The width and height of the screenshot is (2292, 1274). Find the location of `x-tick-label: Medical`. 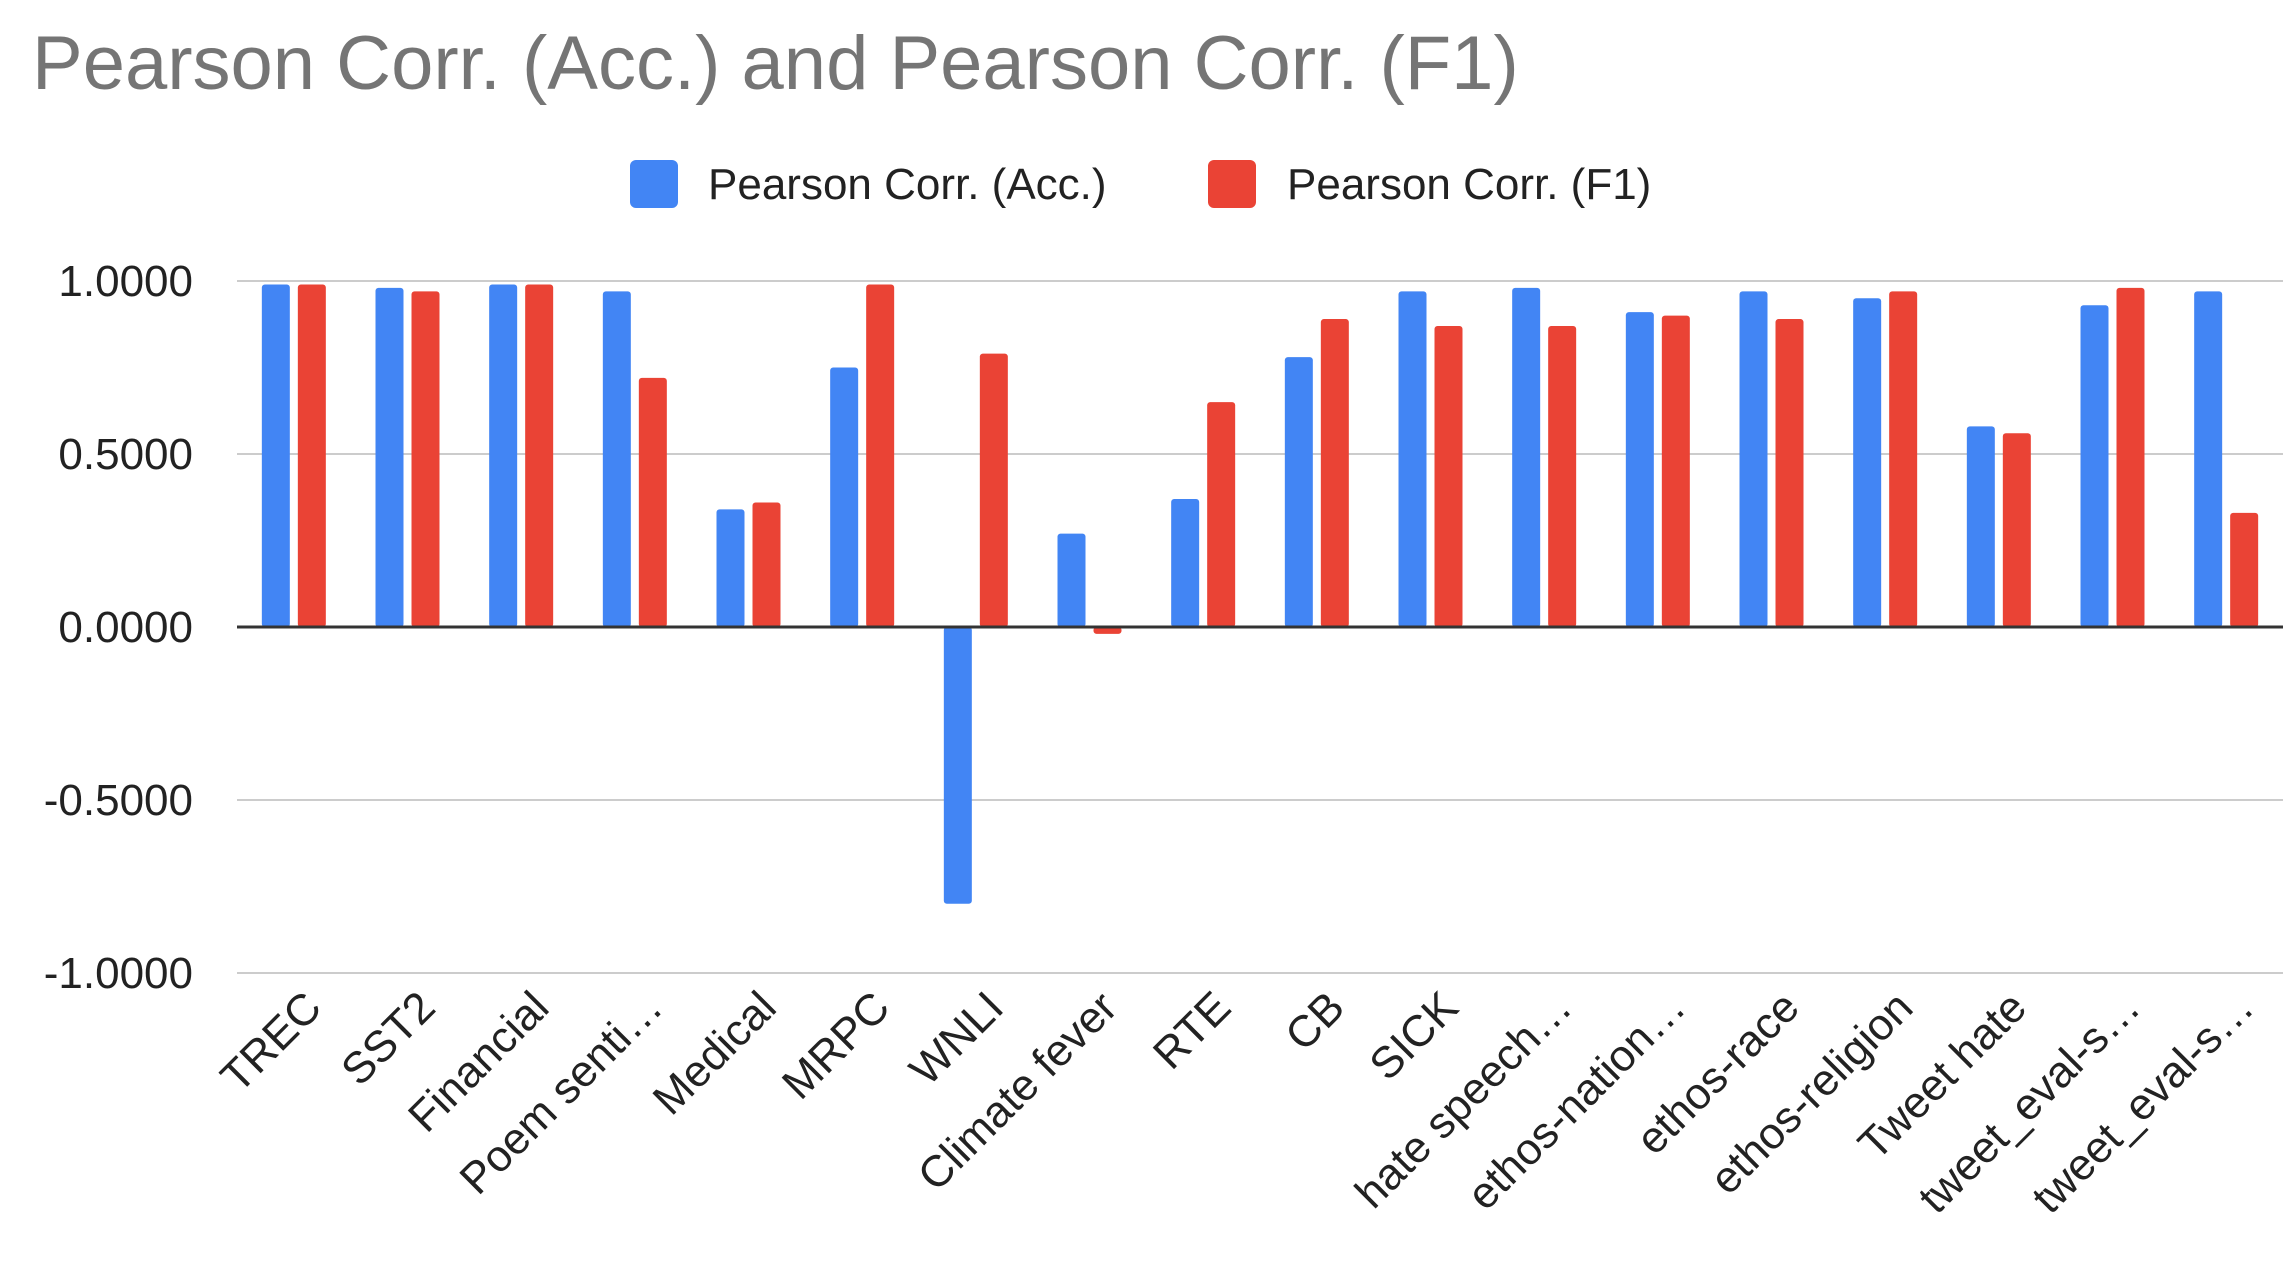

x-tick-label: Medical is located at coordinates (715, 1053).